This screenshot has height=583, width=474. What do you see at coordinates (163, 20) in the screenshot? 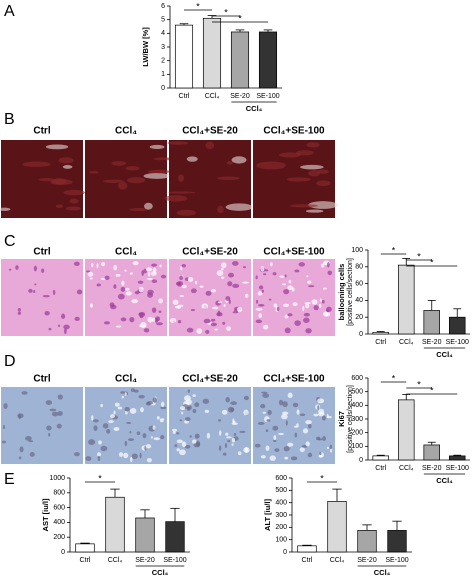
I see `y-tick-label: 5` at bounding box center [163, 20].